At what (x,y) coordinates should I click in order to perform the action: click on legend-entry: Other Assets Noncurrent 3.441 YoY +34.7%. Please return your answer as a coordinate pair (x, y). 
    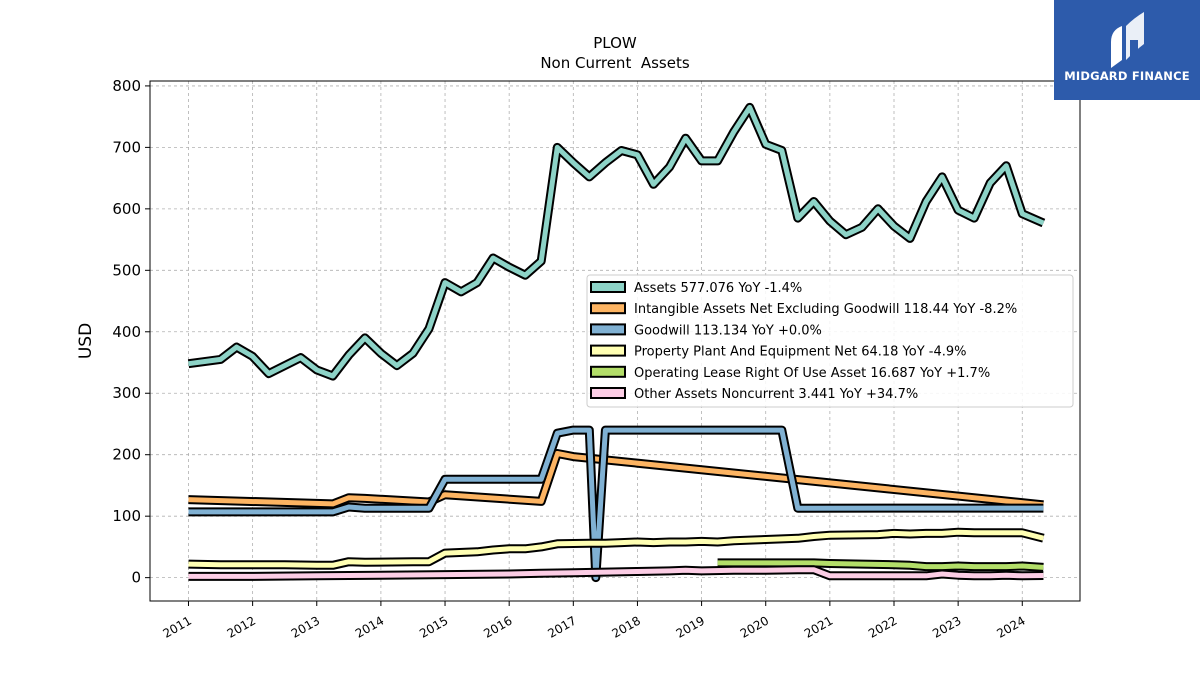
    Looking at the image, I should click on (776, 394).